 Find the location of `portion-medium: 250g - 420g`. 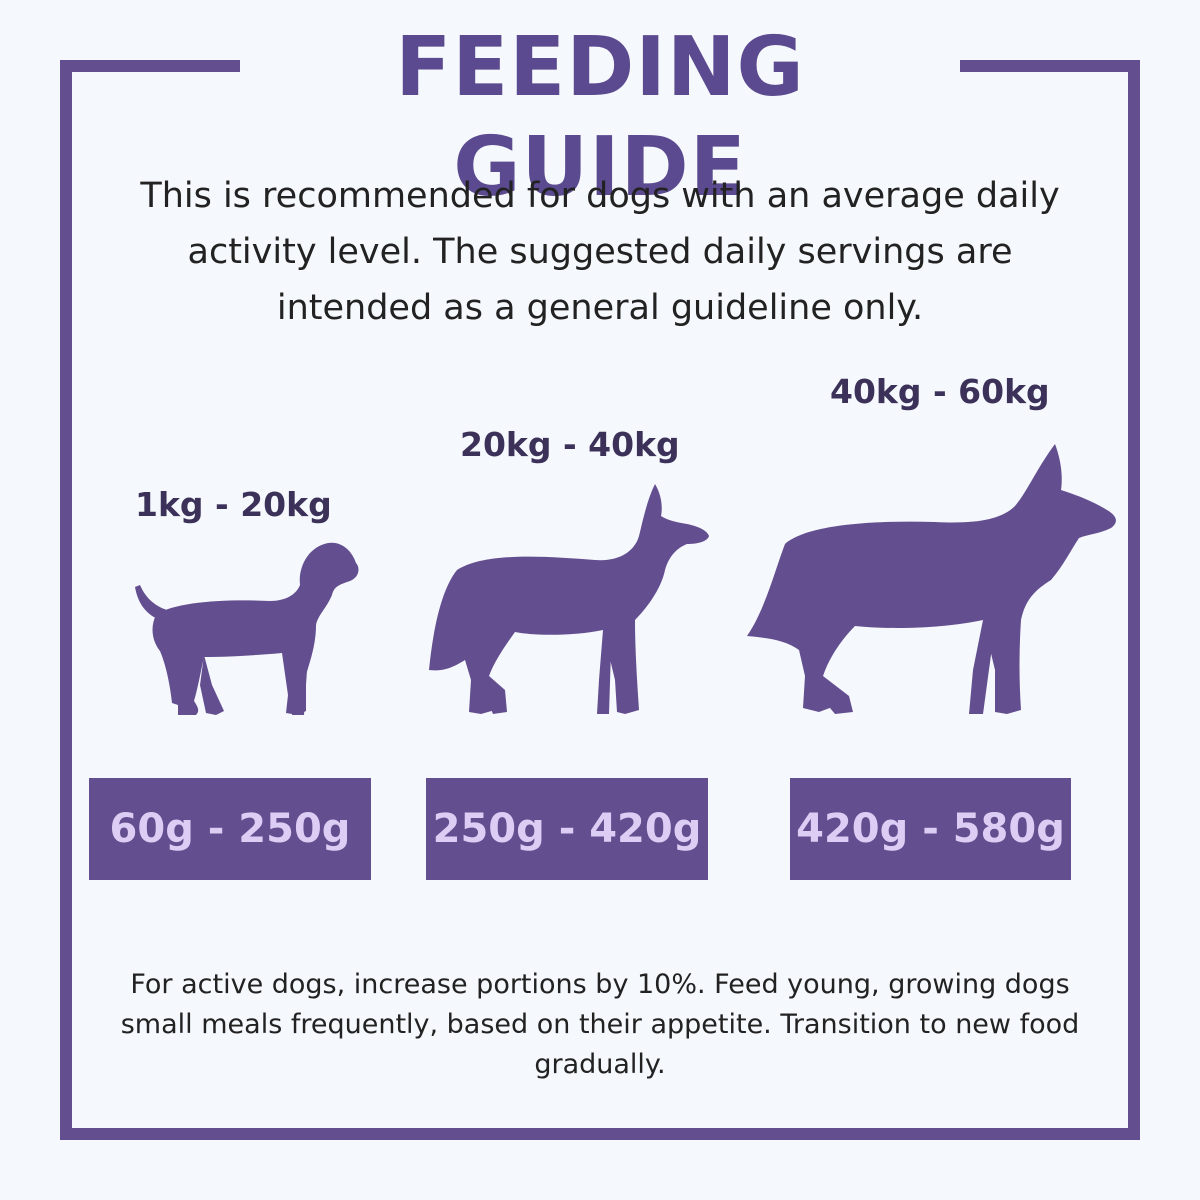

portion-medium: 250g - 420g is located at coordinates (567, 829).